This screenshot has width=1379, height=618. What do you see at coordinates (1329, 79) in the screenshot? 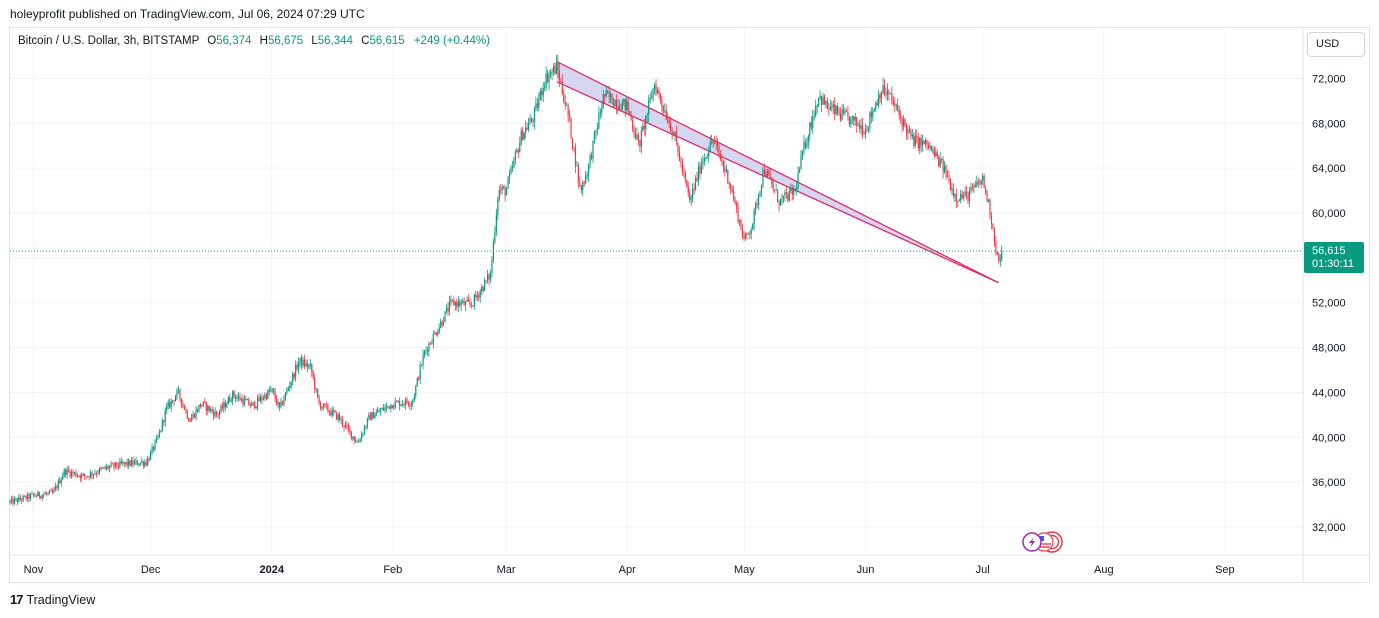
I see `price-tick-label: 72,000` at bounding box center [1329, 79].